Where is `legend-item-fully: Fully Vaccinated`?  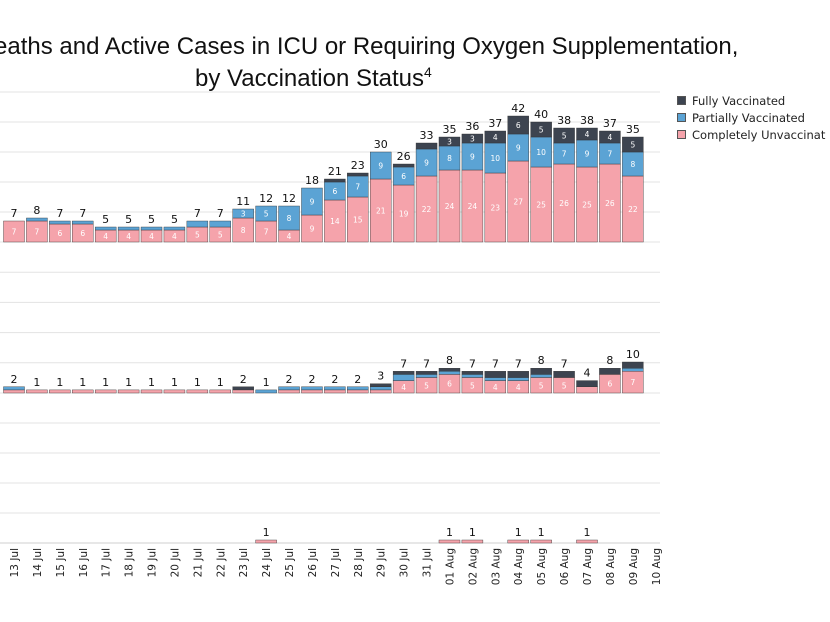 legend-item-fully: Fully Vaccinated is located at coordinates (751, 100).